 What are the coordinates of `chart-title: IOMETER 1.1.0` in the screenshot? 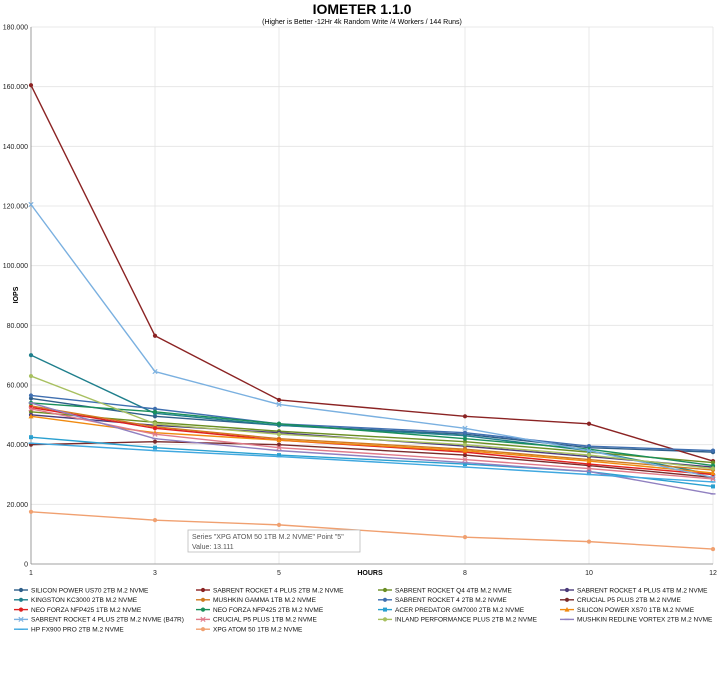 It's located at (362, 9).